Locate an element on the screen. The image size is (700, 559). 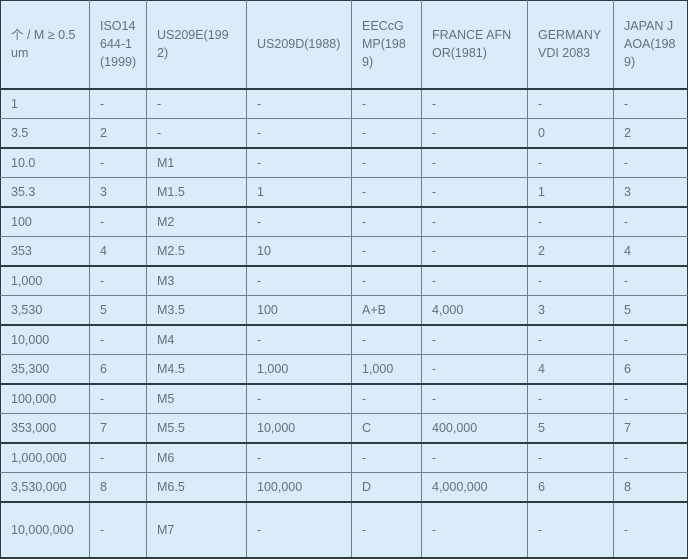
cell-japan-jaoa: 7 is located at coordinates (650, 427).